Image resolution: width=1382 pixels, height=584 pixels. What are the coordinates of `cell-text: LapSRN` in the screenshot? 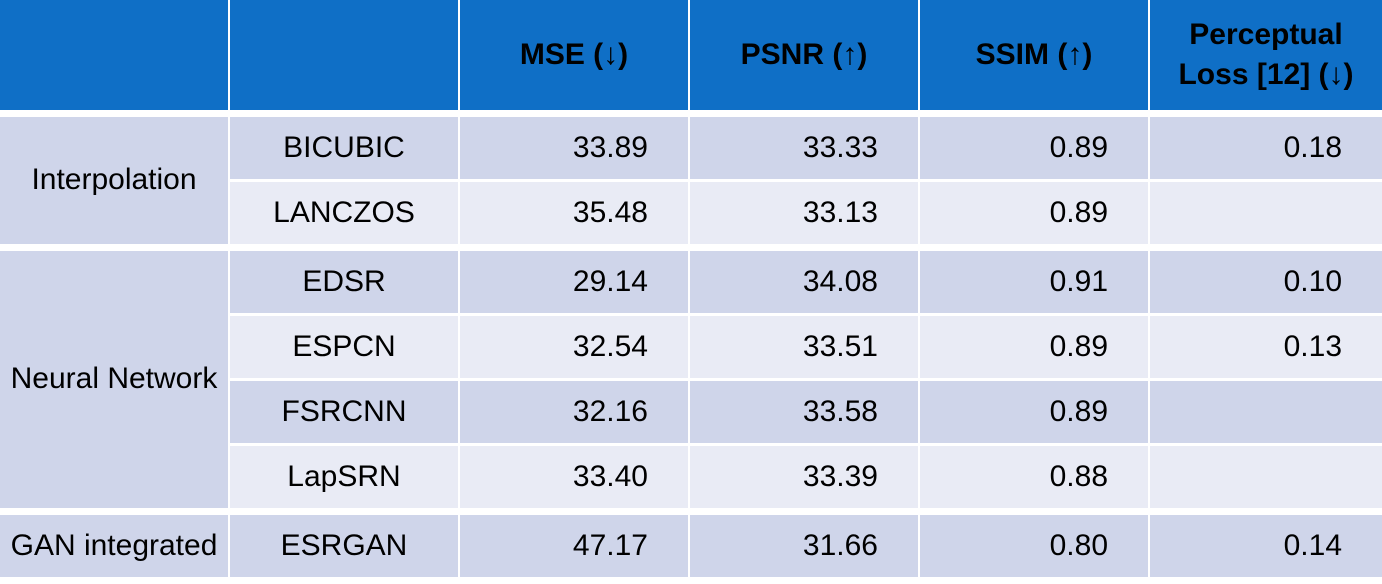 It's located at (344, 476).